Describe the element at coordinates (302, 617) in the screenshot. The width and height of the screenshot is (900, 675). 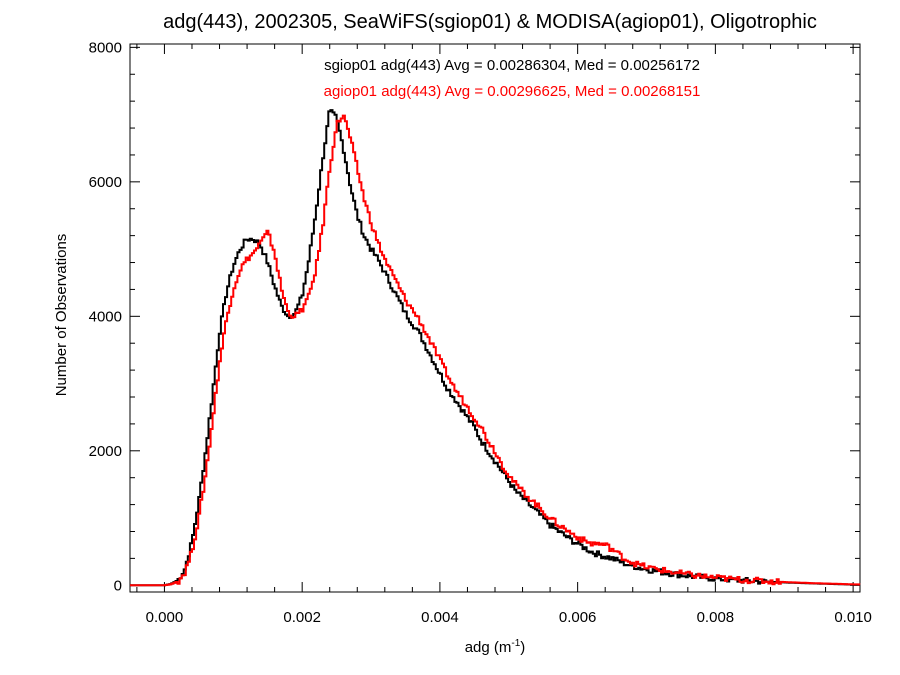
I see `x-tick-label: 0.002` at that location.